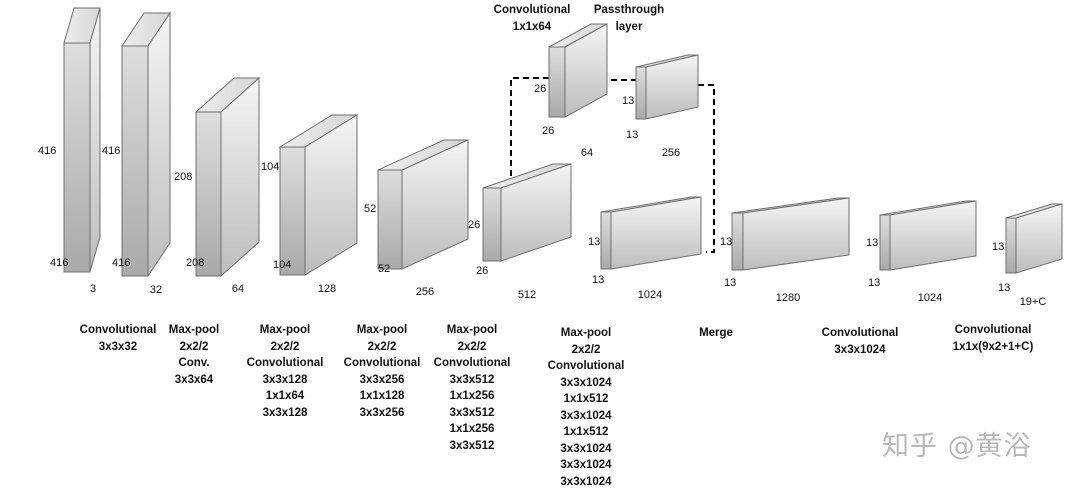  Describe the element at coordinates (156, 290) in the screenshot. I see `block-conv1-channels-label: 32` at that location.